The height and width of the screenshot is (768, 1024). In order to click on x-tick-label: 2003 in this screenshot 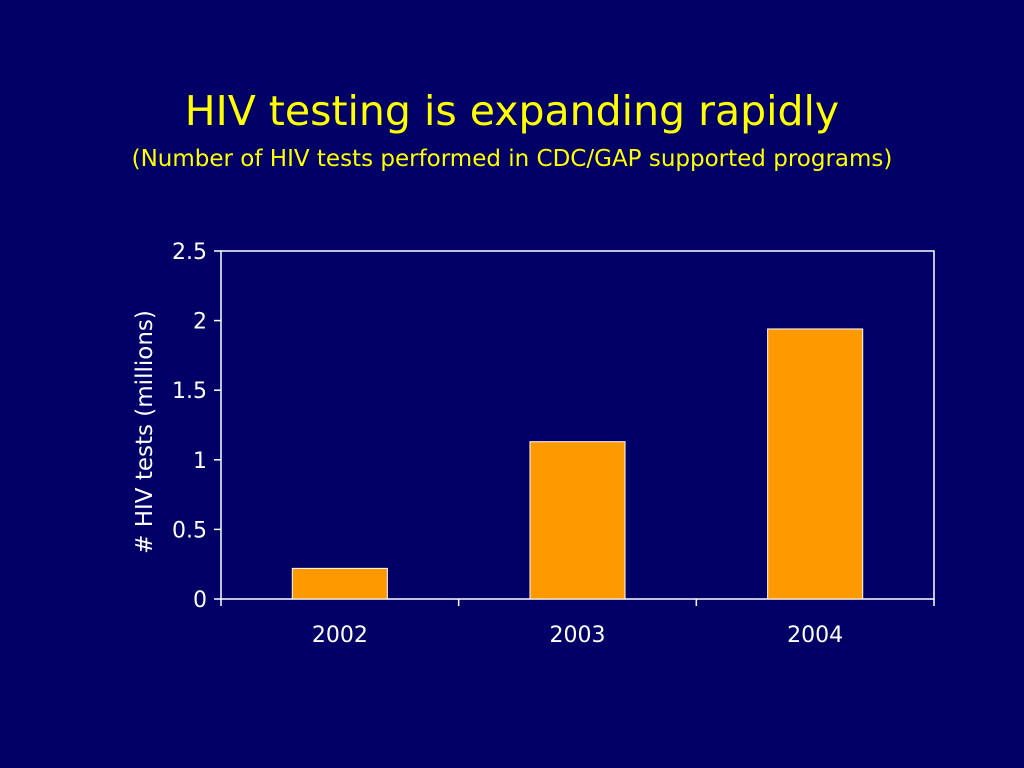, I will do `click(578, 635)`.